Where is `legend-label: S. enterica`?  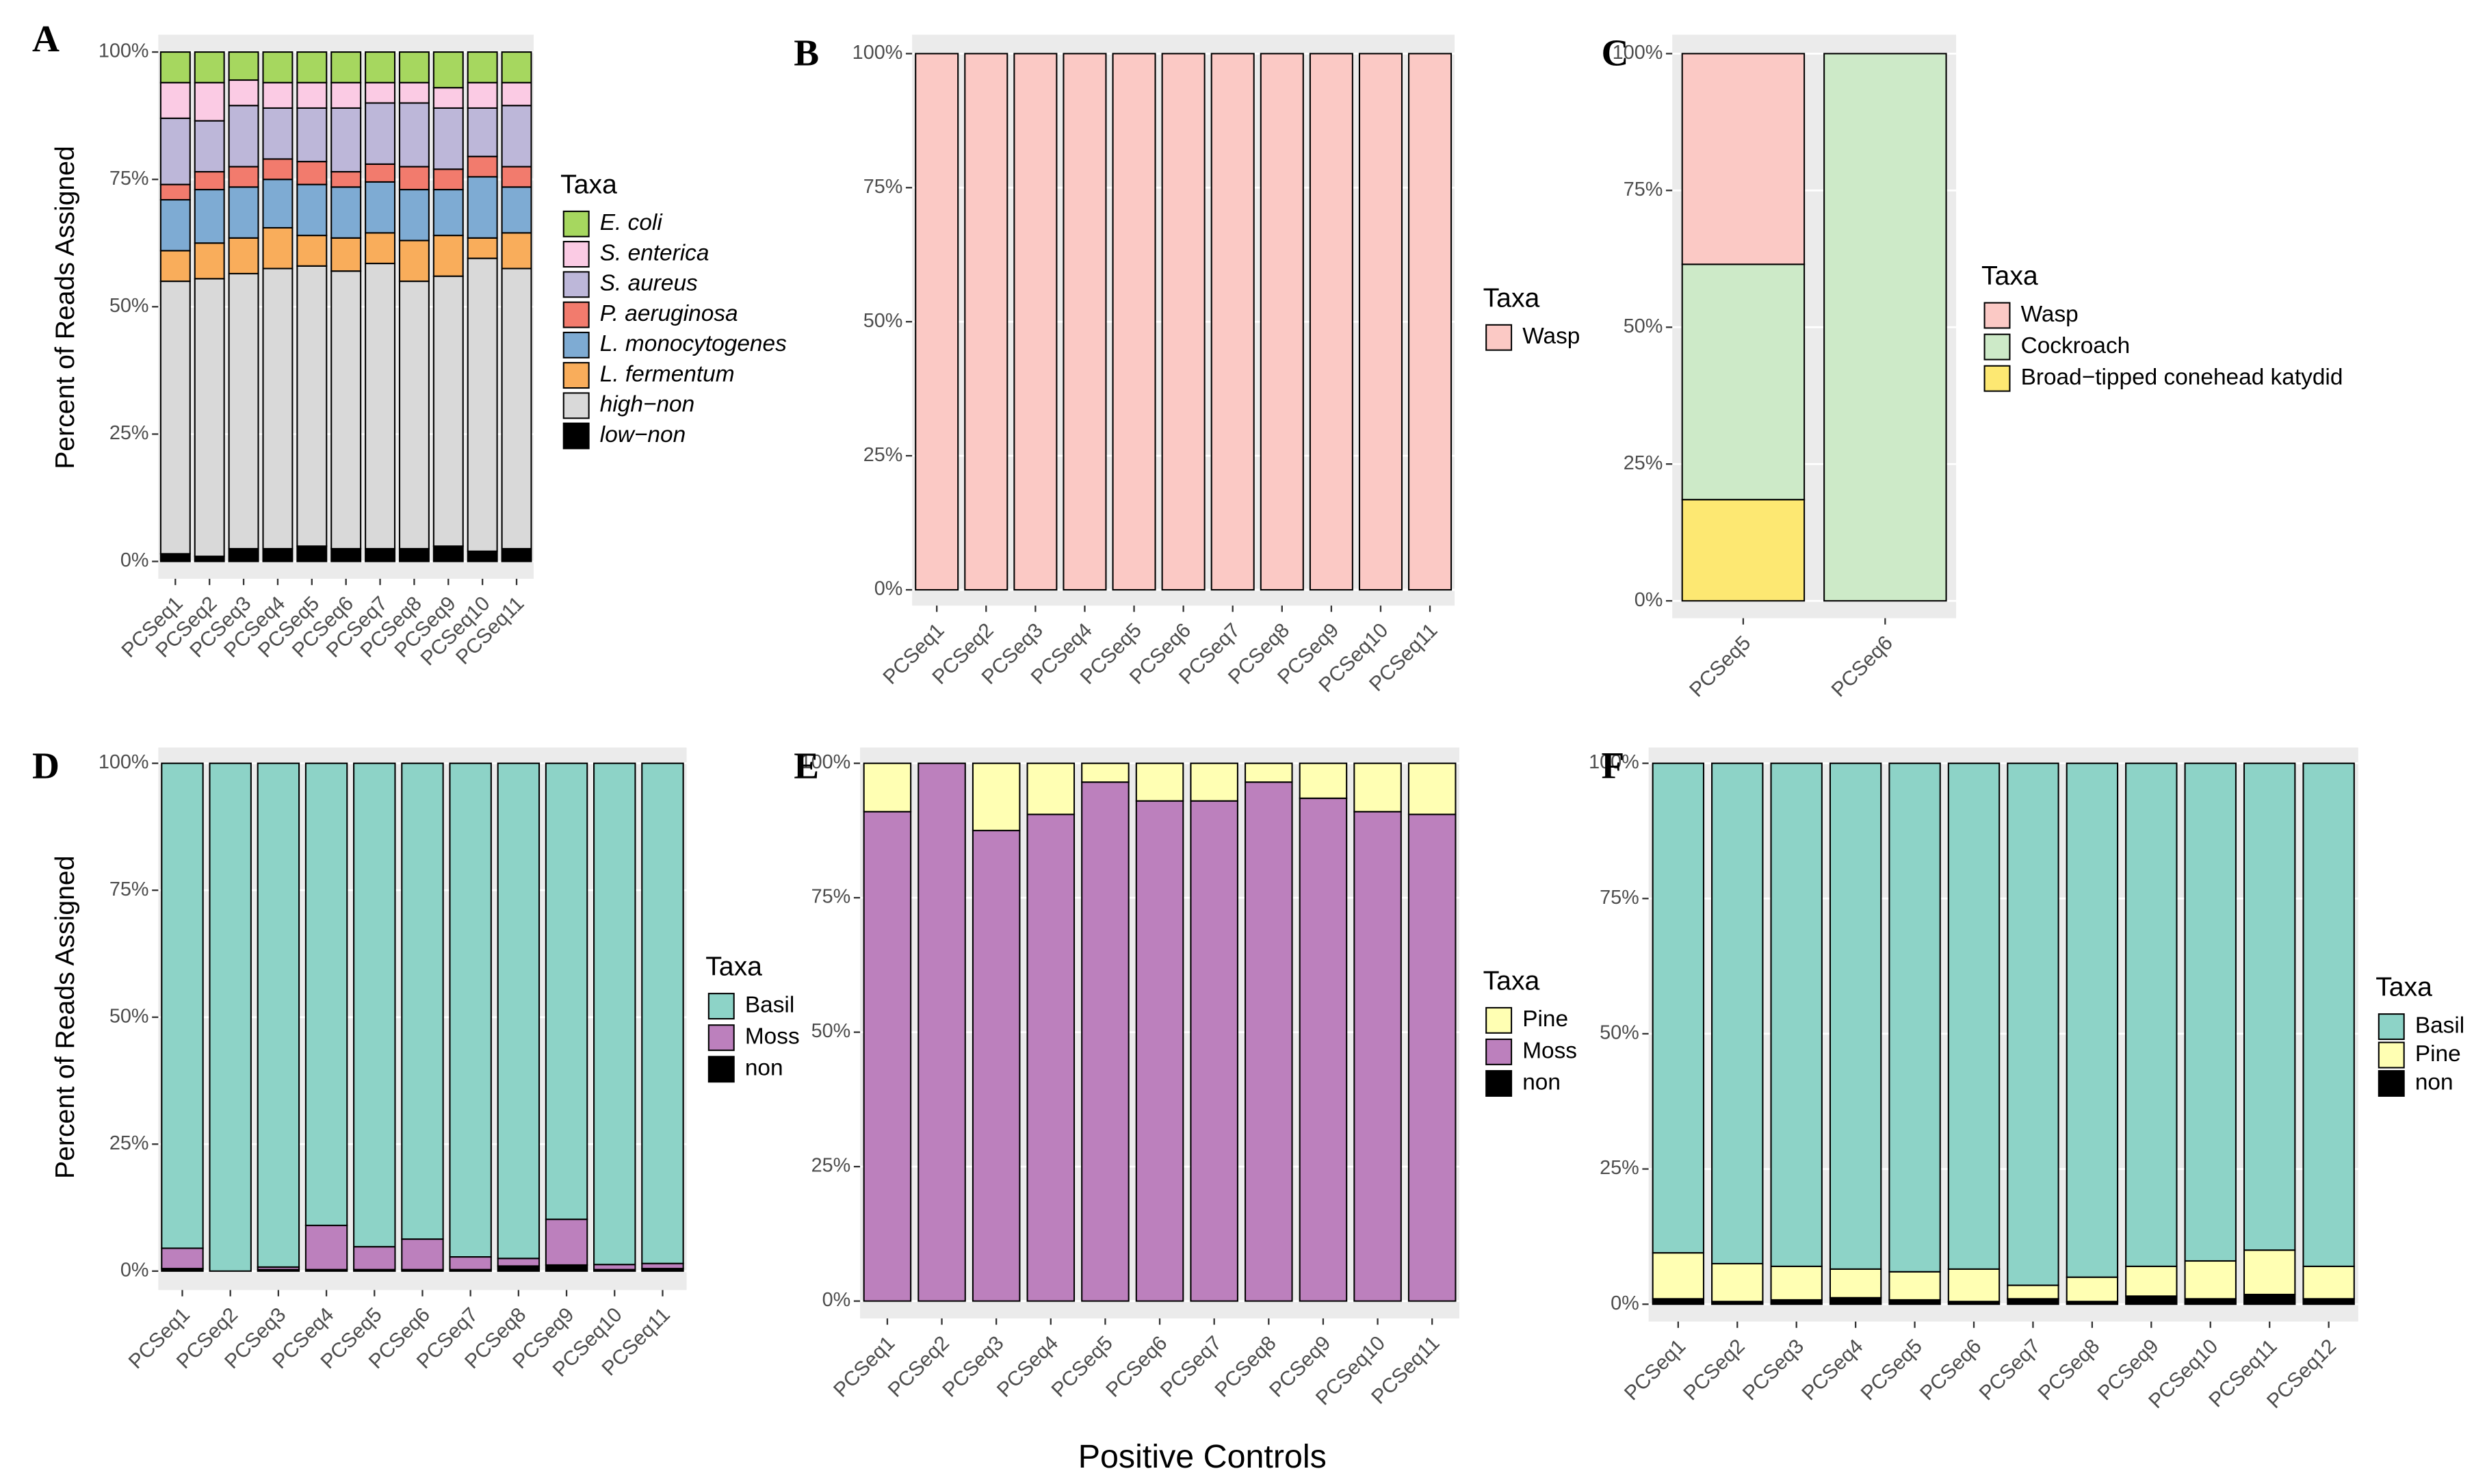
legend-label: S. enterica is located at coordinates (654, 252).